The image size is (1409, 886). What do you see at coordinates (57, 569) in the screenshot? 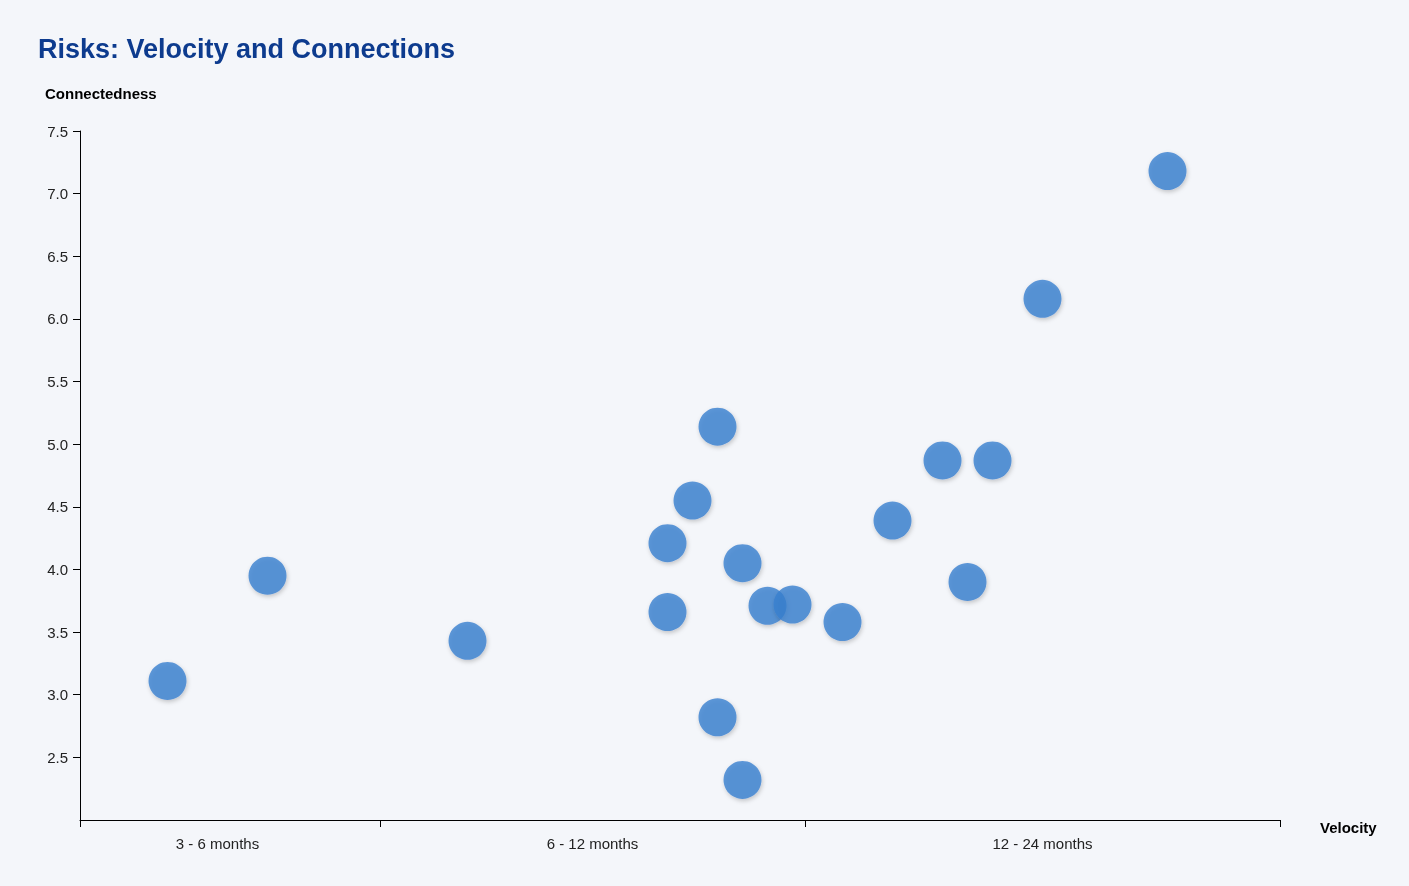
I see `y-tick-label: 4.0` at bounding box center [57, 569].